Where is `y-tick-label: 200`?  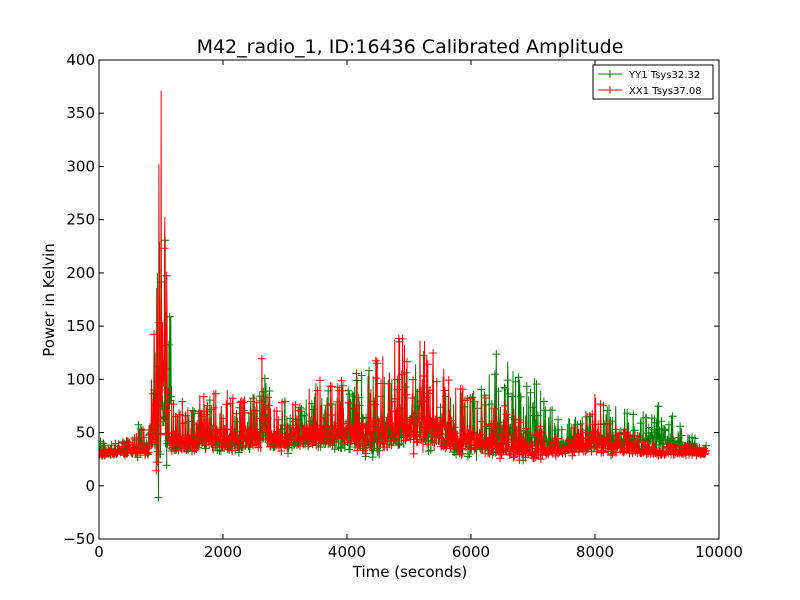
y-tick-label: 200 is located at coordinates (80, 273).